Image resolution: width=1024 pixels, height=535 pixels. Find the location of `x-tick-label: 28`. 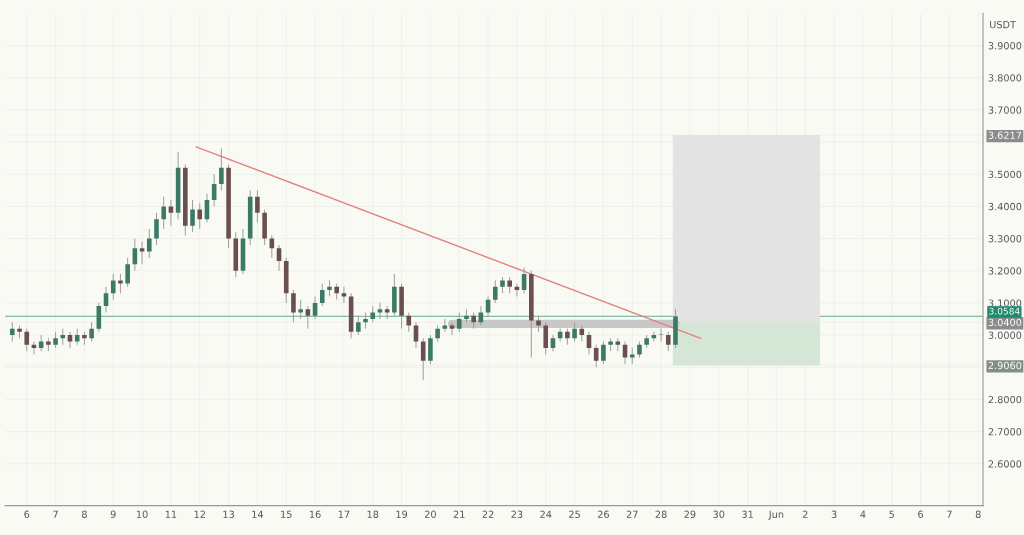

x-tick-label: 28 is located at coordinates (661, 514).